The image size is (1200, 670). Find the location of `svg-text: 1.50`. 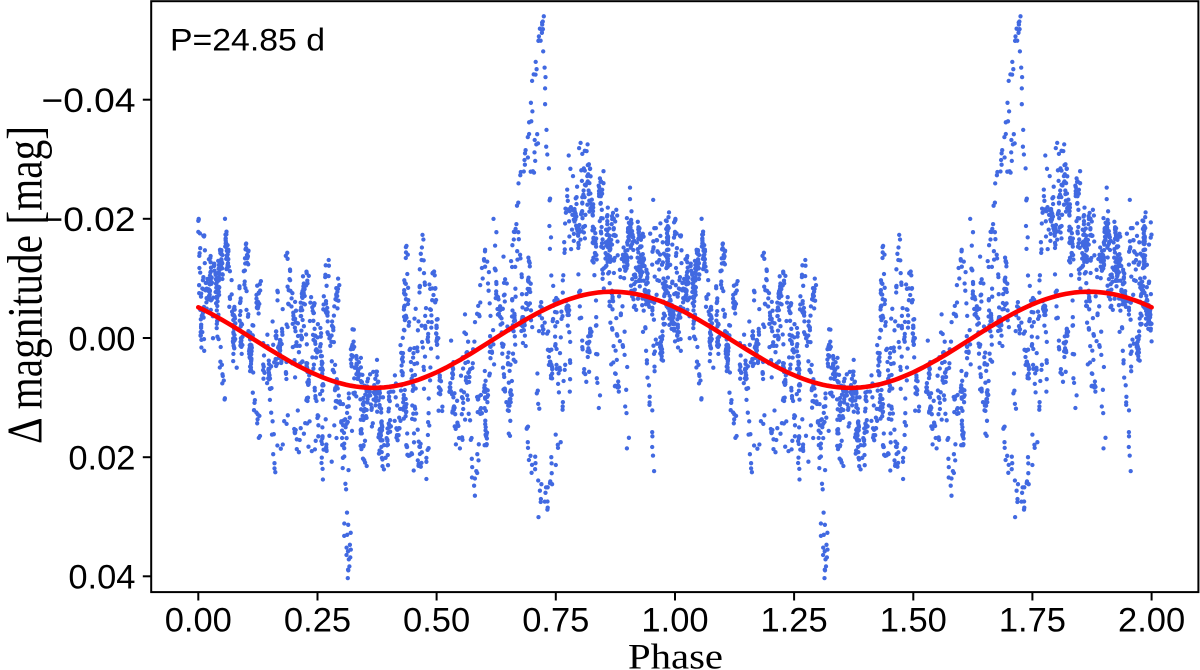

svg-text: 1.50 is located at coordinates (913, 621).